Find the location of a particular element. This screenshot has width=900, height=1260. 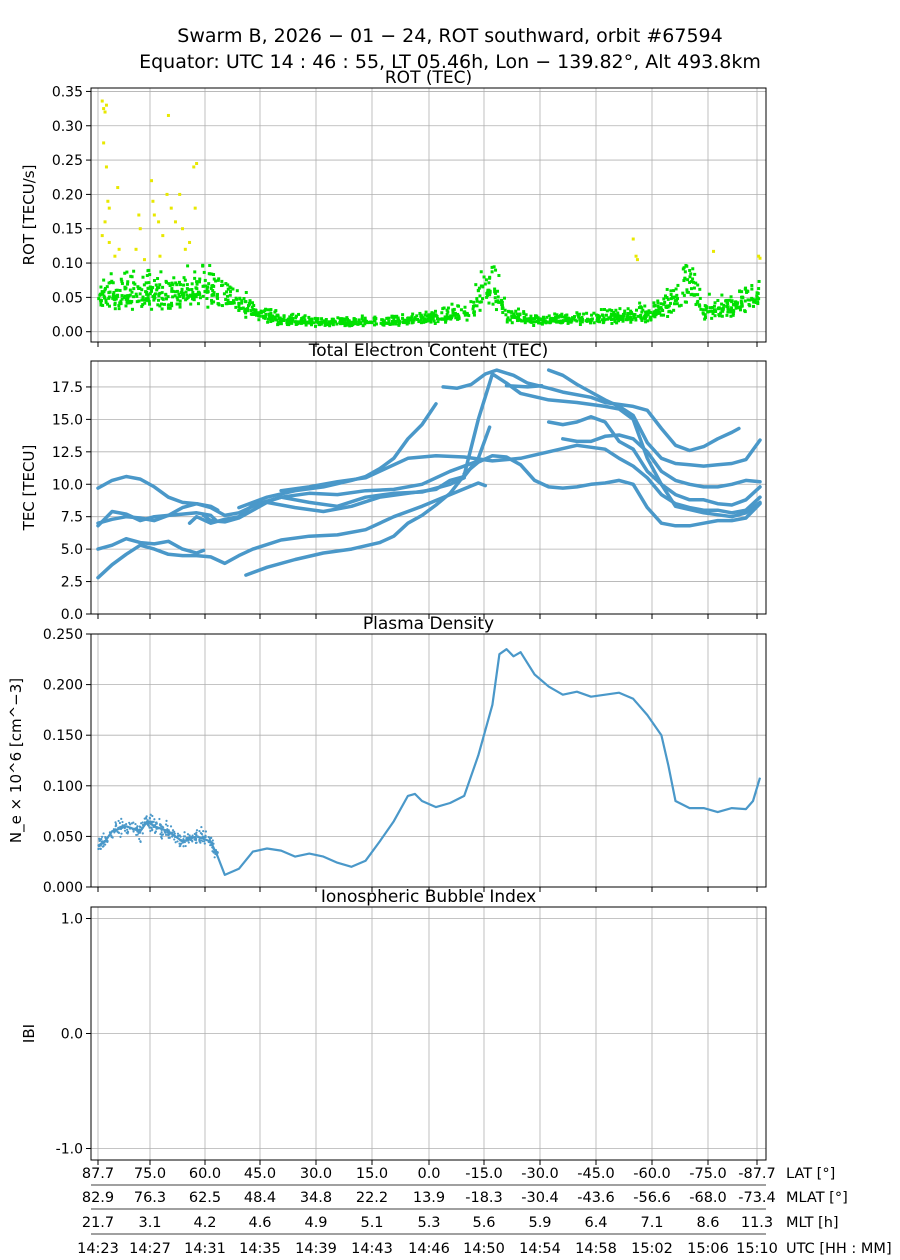

x-tick-label: 48.4 is located at coordinates (260, 1198).